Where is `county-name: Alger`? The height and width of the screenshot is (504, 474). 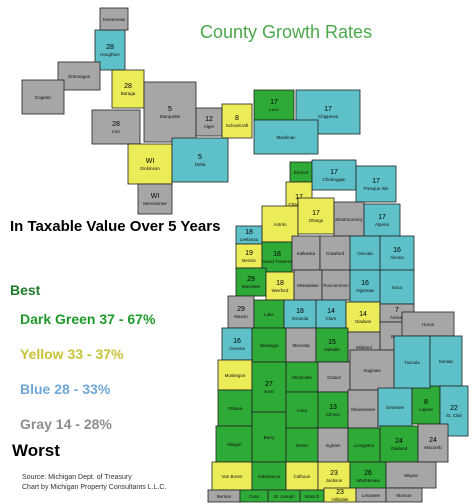 county-name: Alger is located at coordinates (209, 126).